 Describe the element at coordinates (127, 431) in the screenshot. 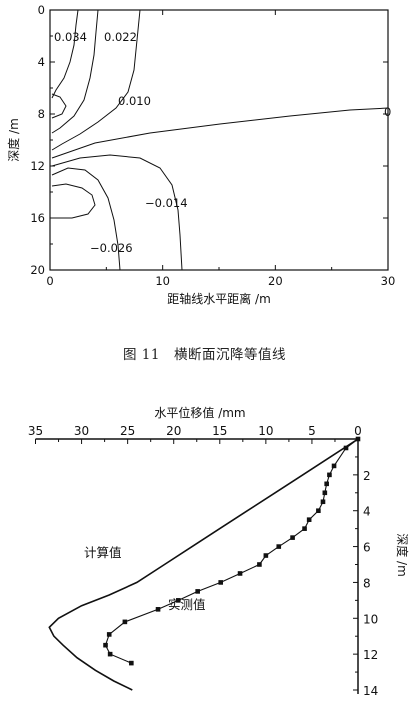

I see `x-tick-label: 25` at that location.